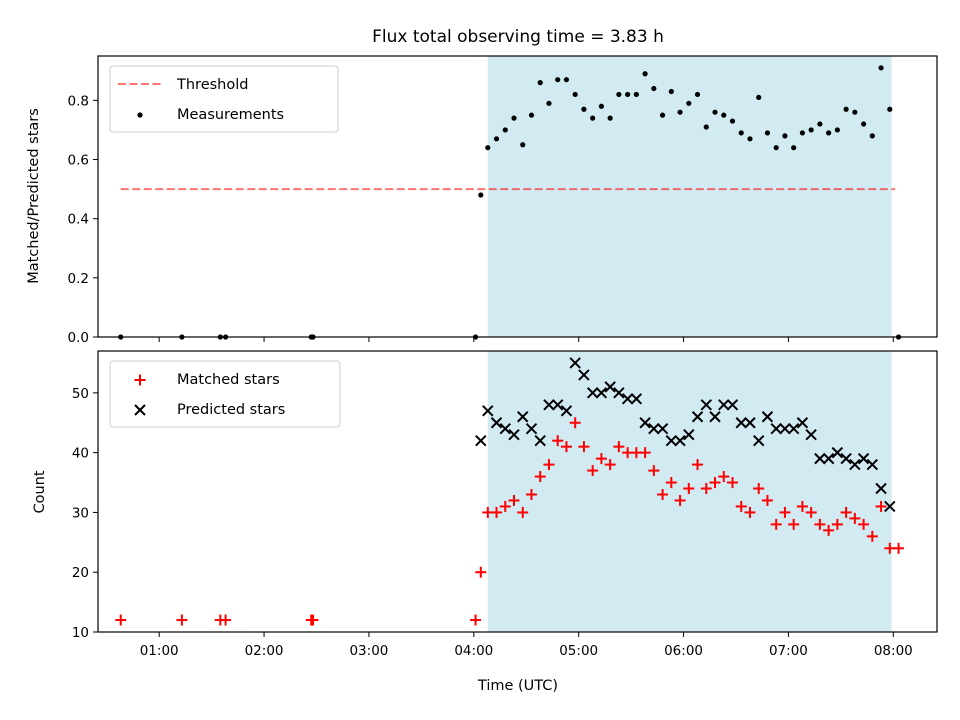 The image size is (960, 720). What do you see at coordinates (231, 410) in the screenshot?
I see `legend-predicted-label: Predicted stars` at bounding box center [231, 410].